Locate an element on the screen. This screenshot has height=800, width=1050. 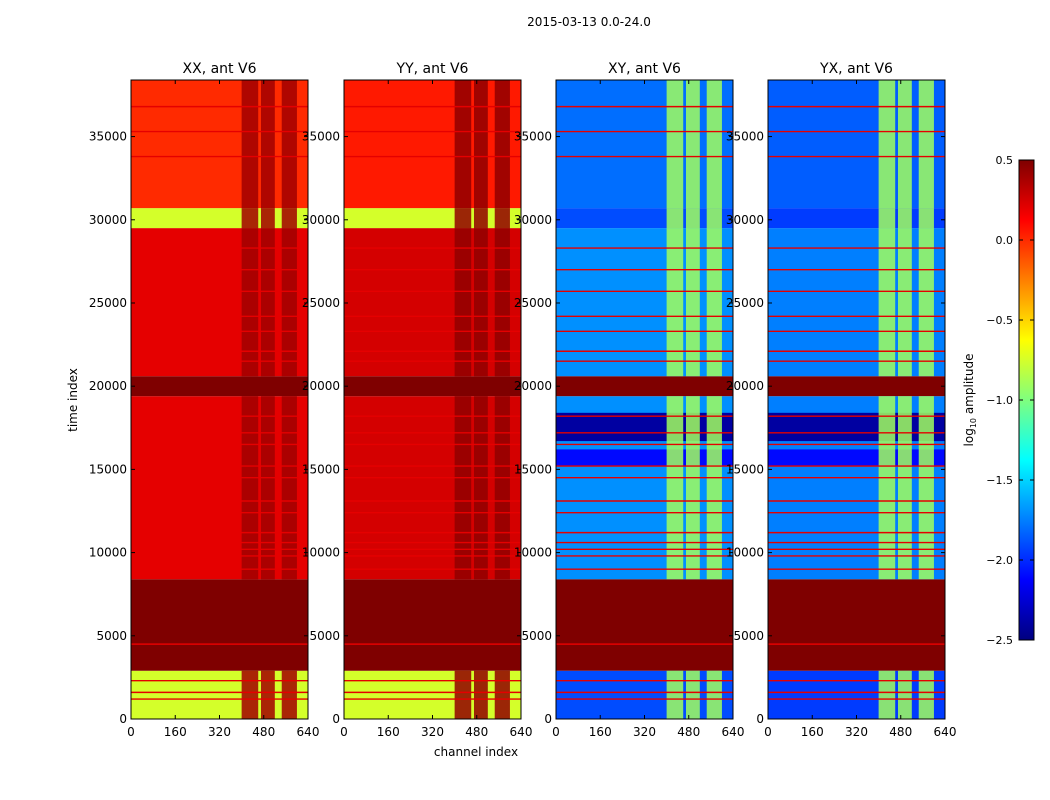
x-tick-label: 160 is located at coordinates (388, 732).